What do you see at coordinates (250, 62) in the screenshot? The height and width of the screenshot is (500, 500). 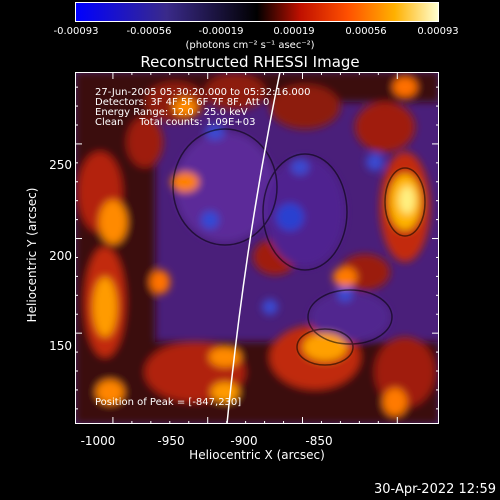 I see `plot-title: Reconstructed RHESSI Image` at bounding box center [250, 62].